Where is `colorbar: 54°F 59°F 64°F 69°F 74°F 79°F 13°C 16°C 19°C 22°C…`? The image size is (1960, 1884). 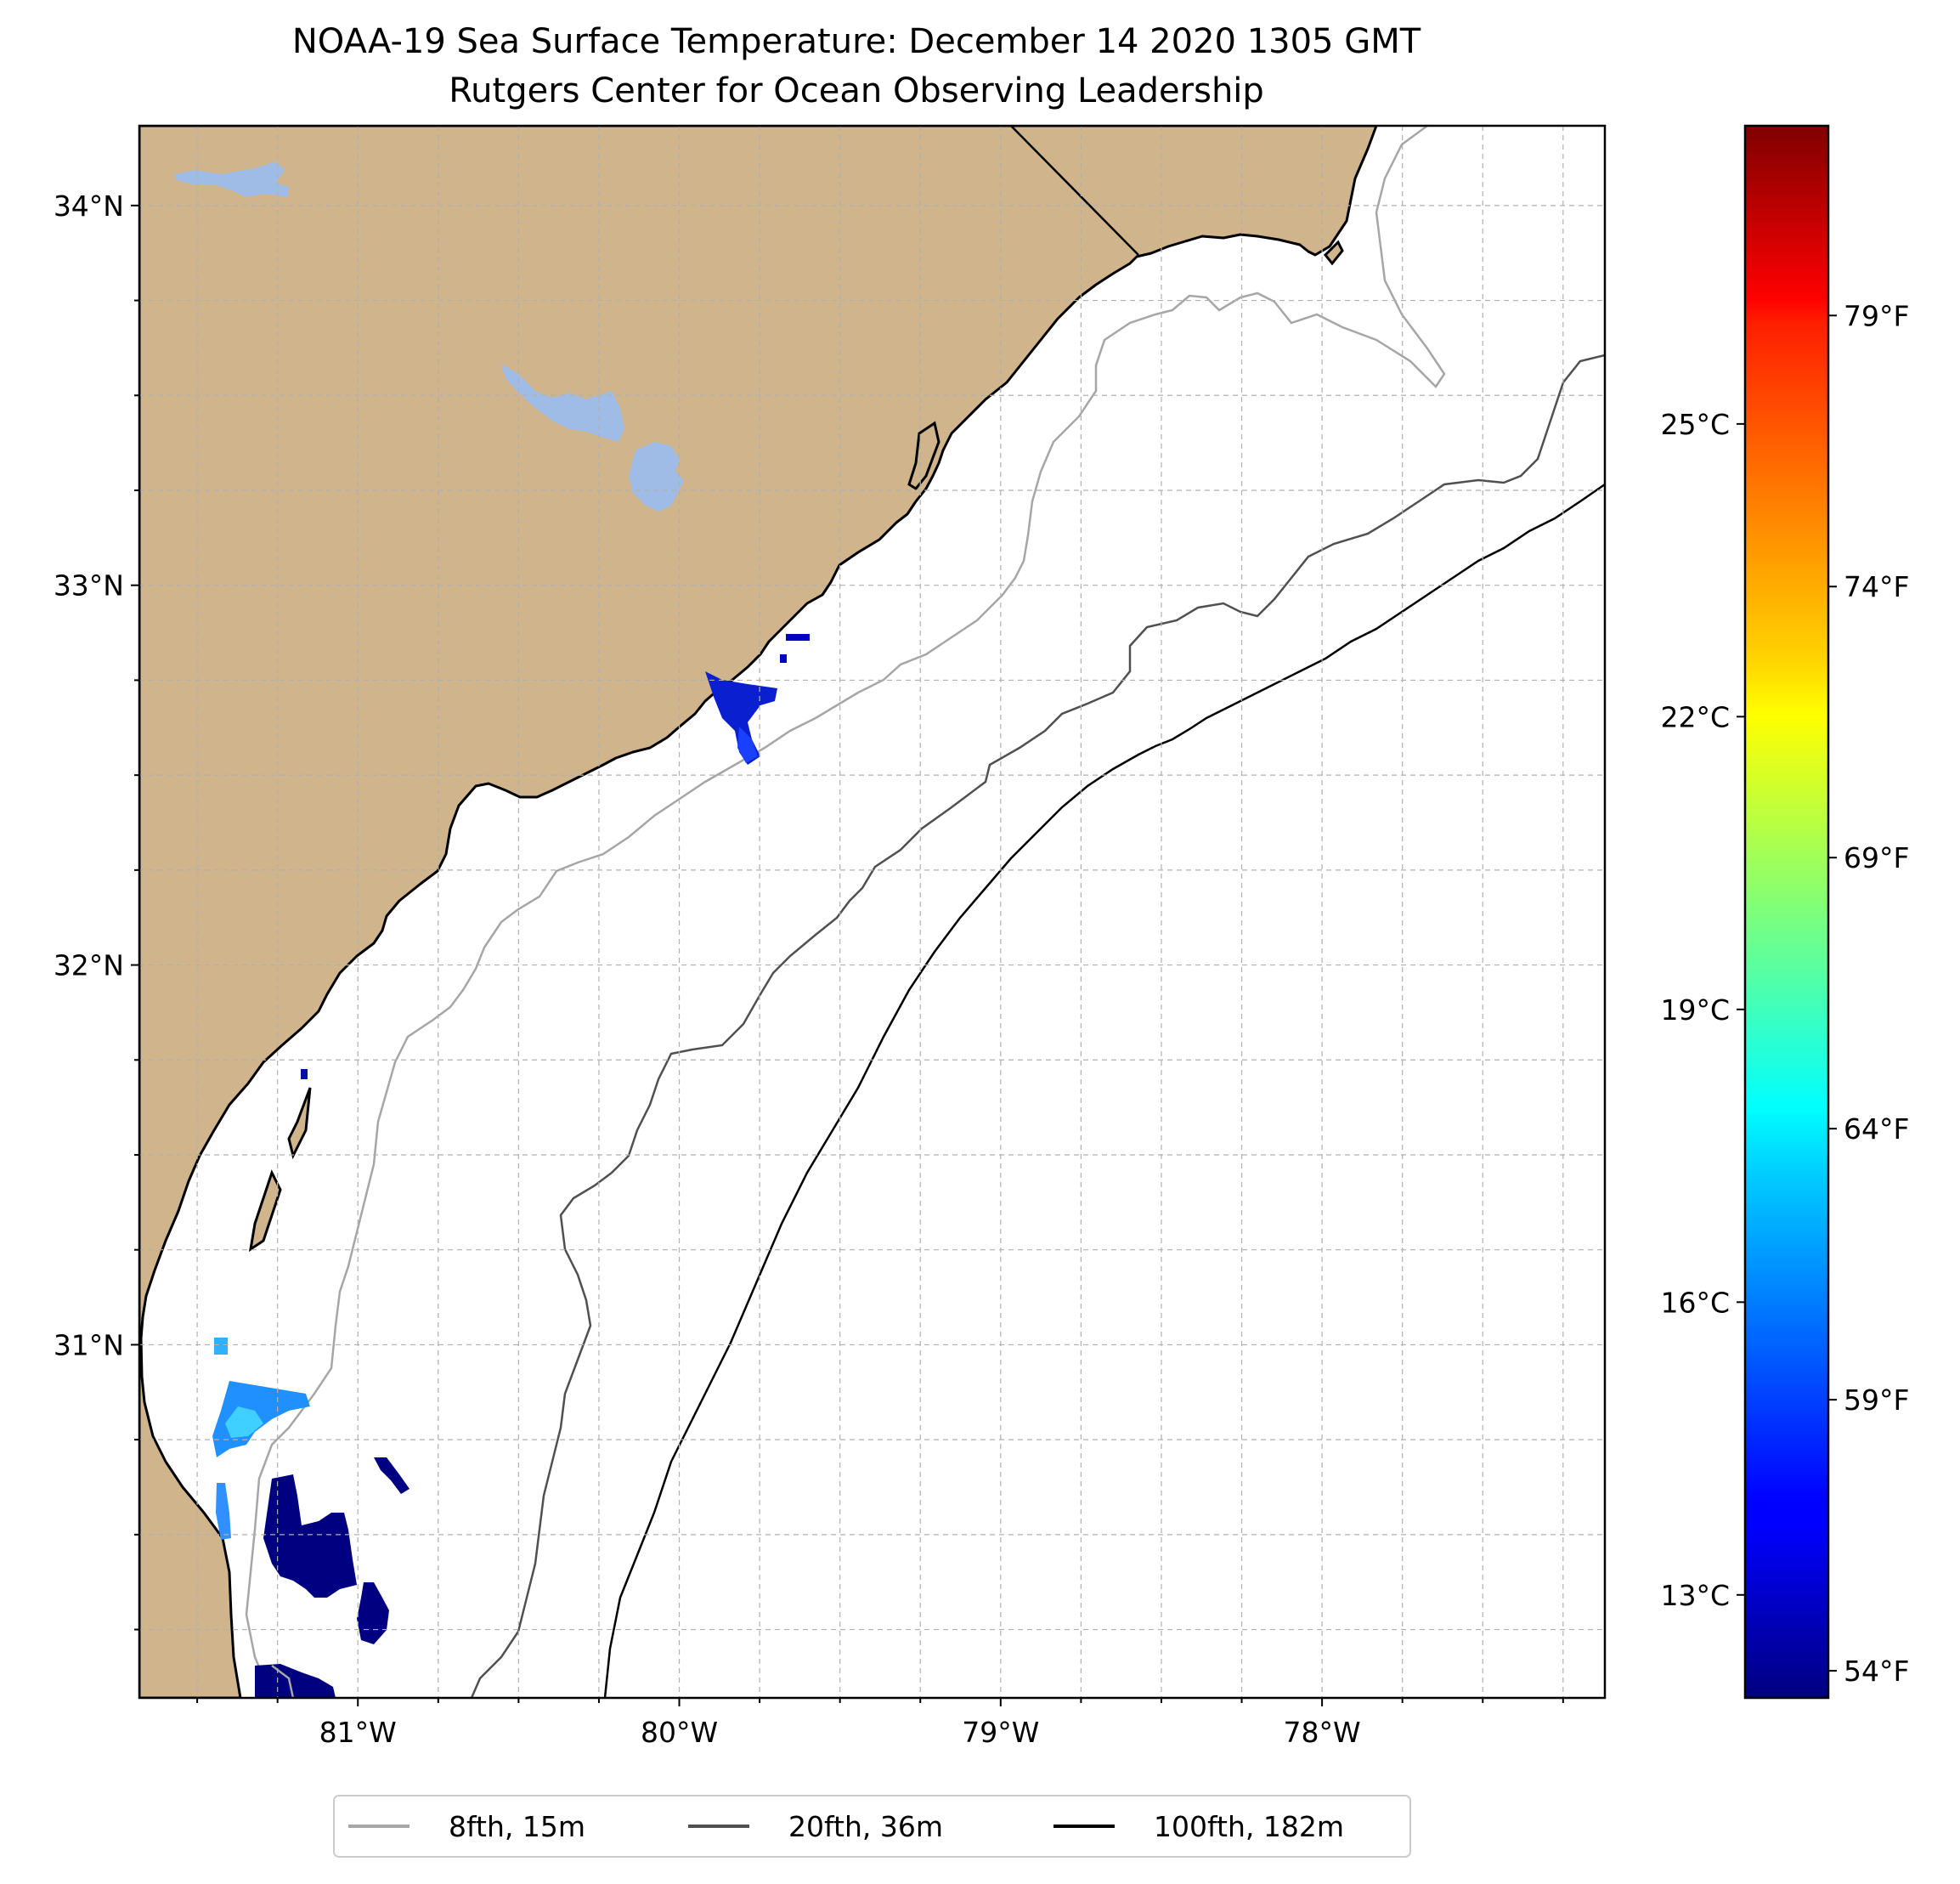
colorbar: 54°F 59°F 64°F 69°F 74°F 79°F 13°C 16°C 19°C 22°C… is located at coordinates (1785, 912).